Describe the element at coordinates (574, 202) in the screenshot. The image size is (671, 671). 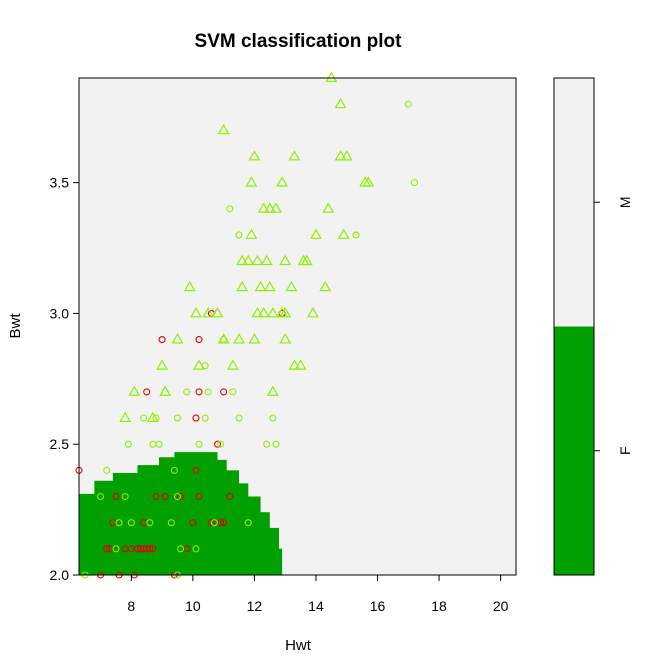
I see `legend-swatch-M` at that location.